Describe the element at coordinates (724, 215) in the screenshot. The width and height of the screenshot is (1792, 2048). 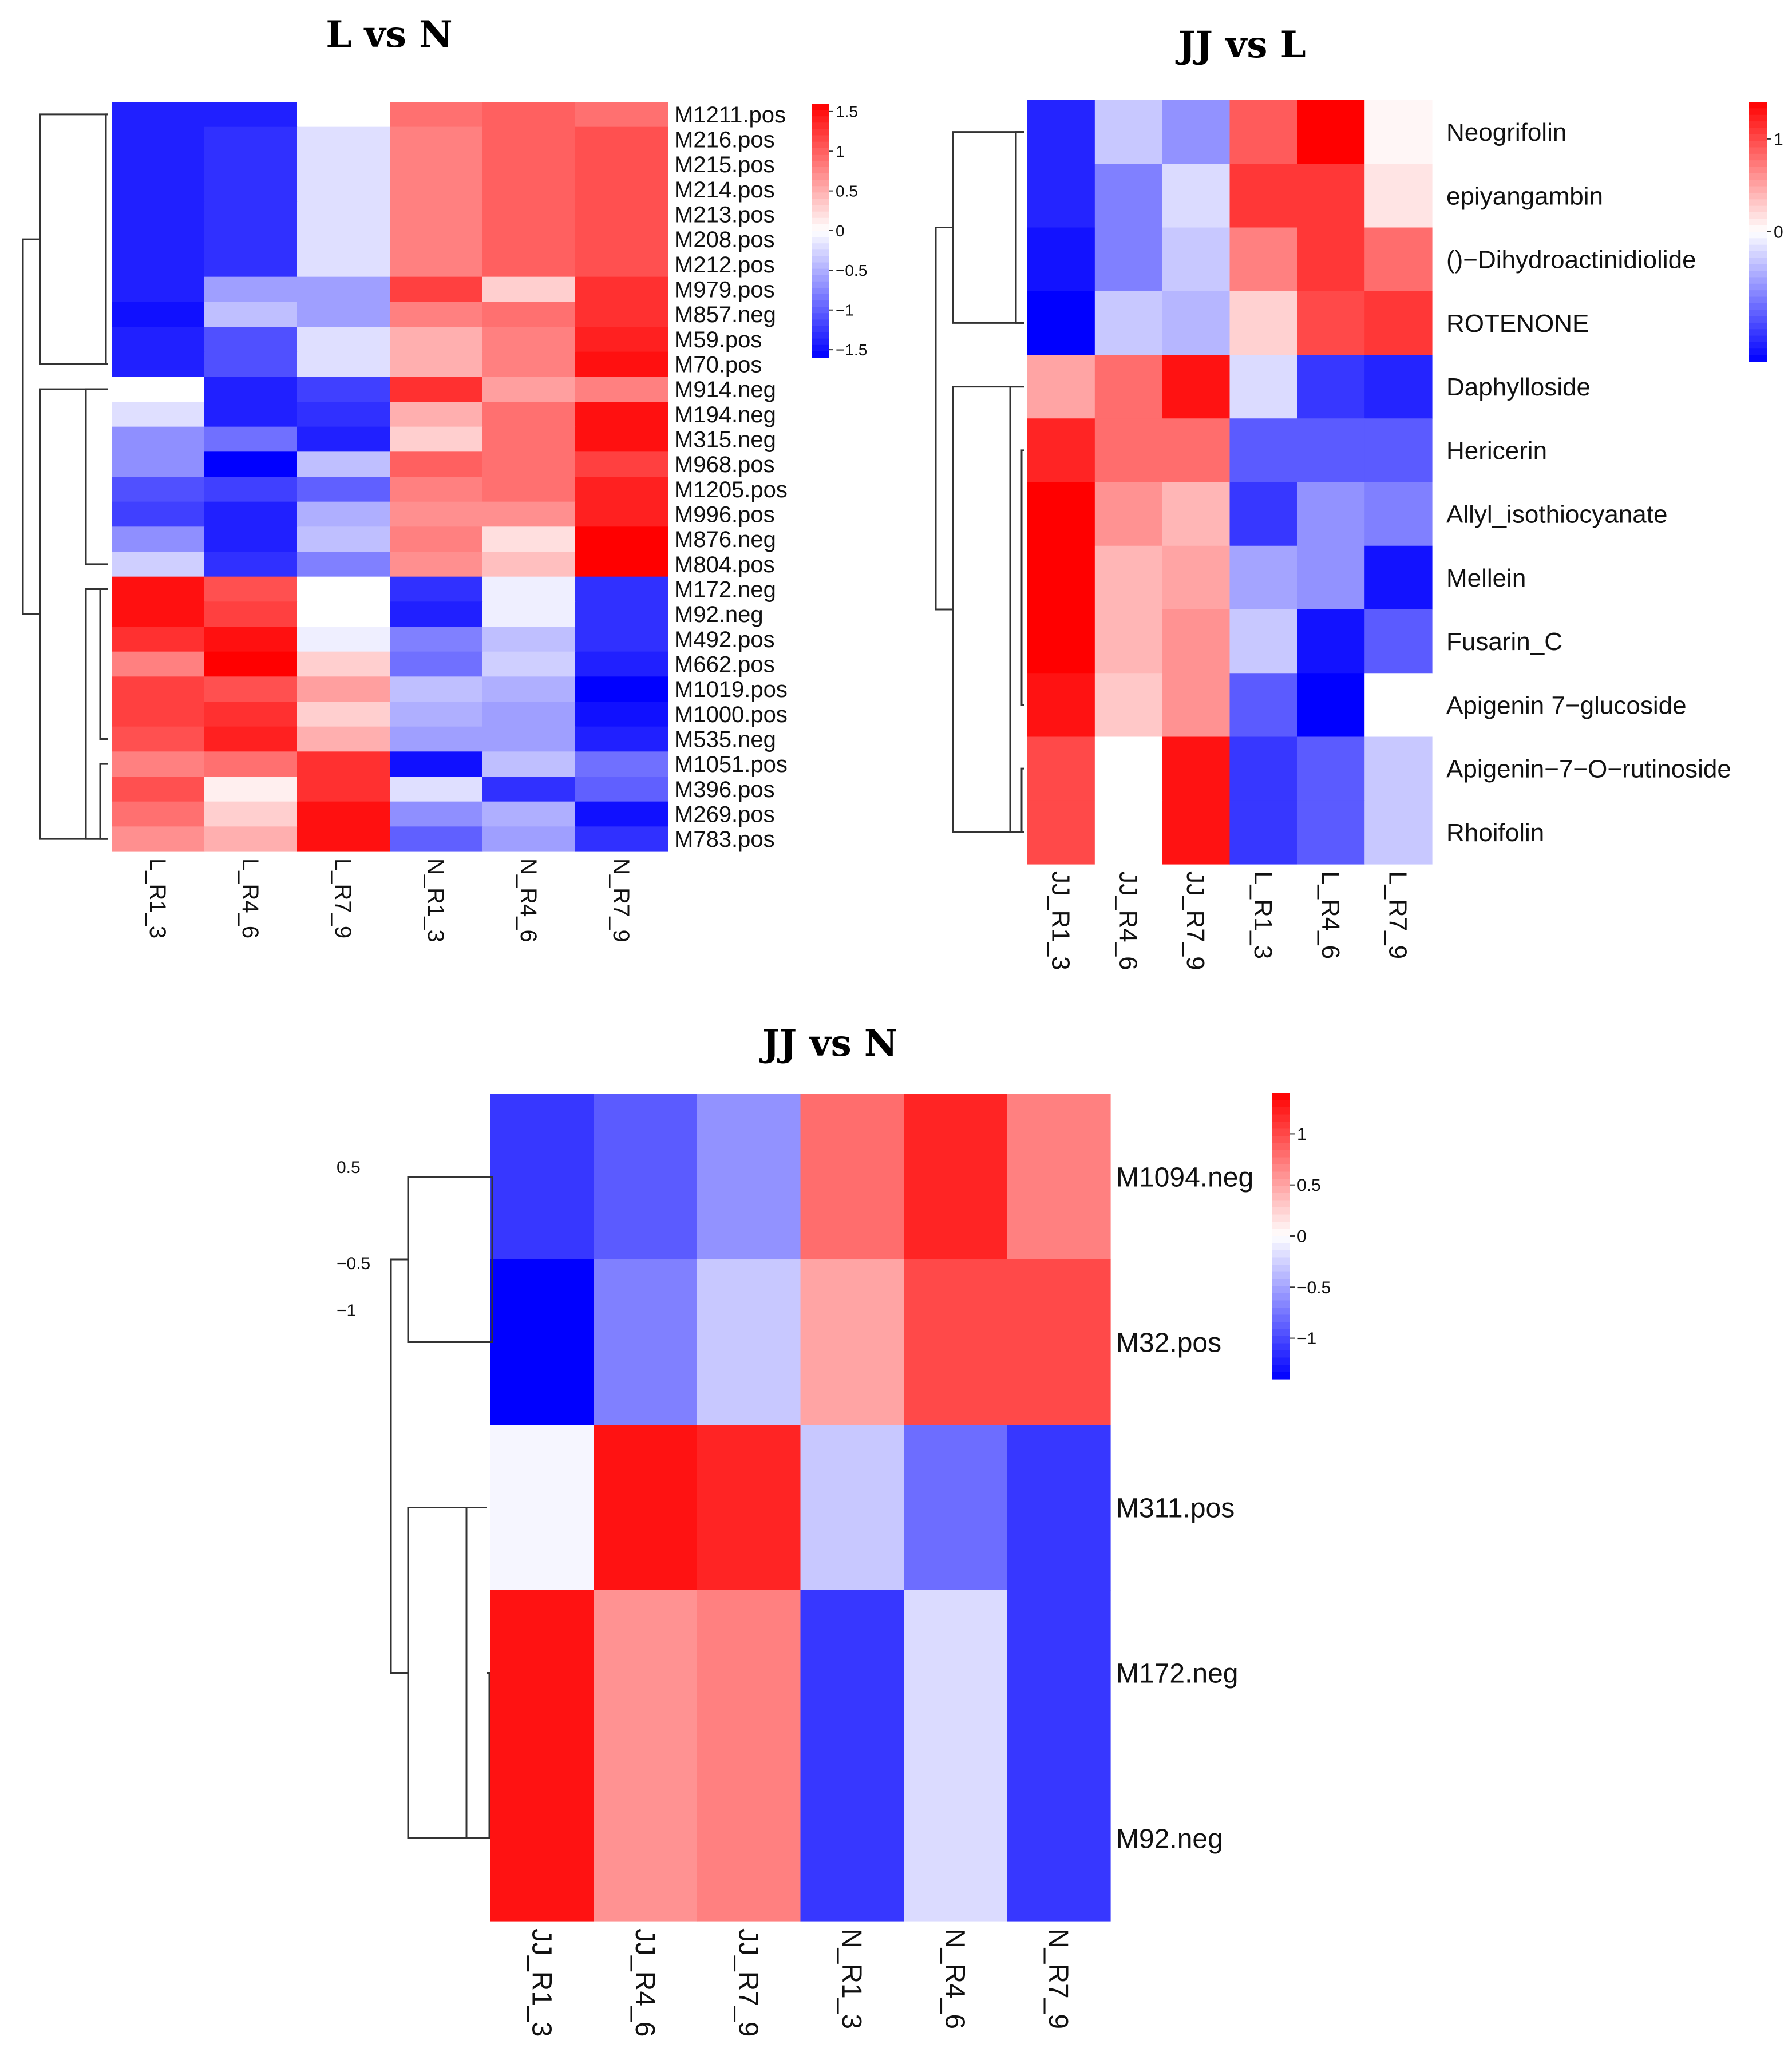
I see `row-label: M213.pos` at that location.